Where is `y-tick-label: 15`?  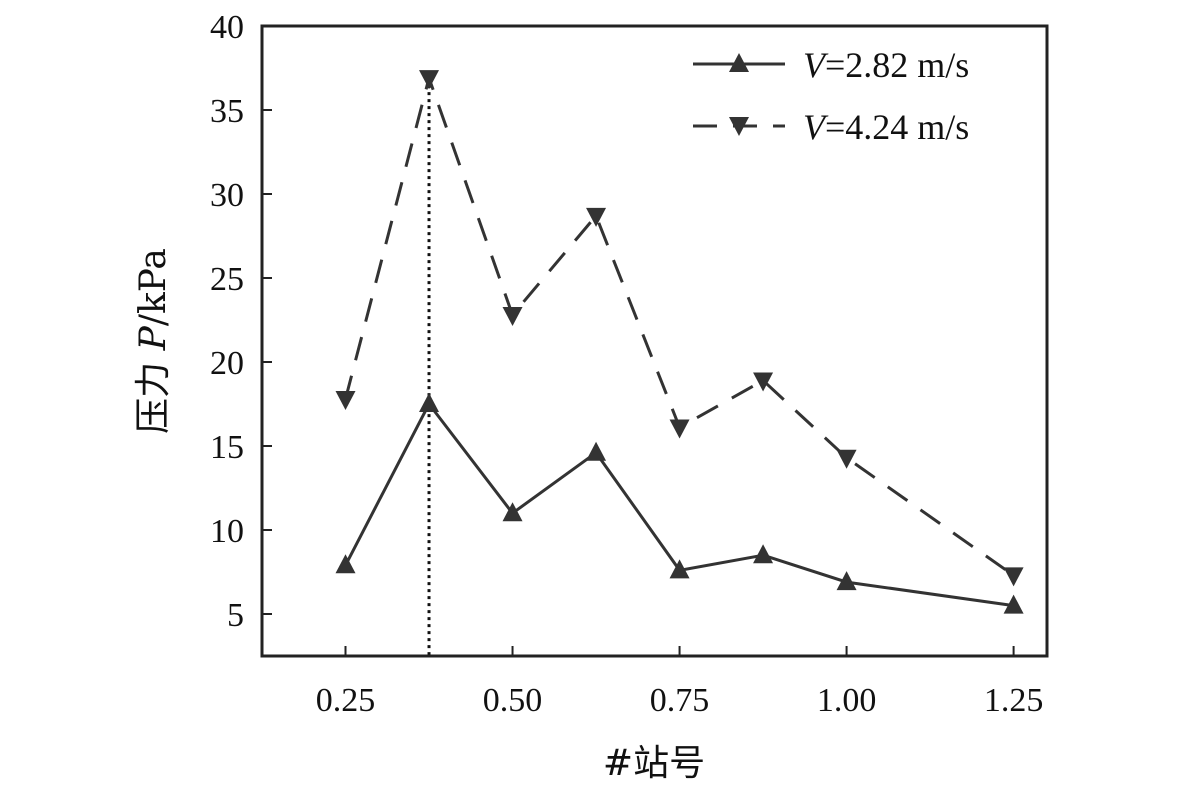
y-tick-label: 15 is located at coordinates (227, 447).